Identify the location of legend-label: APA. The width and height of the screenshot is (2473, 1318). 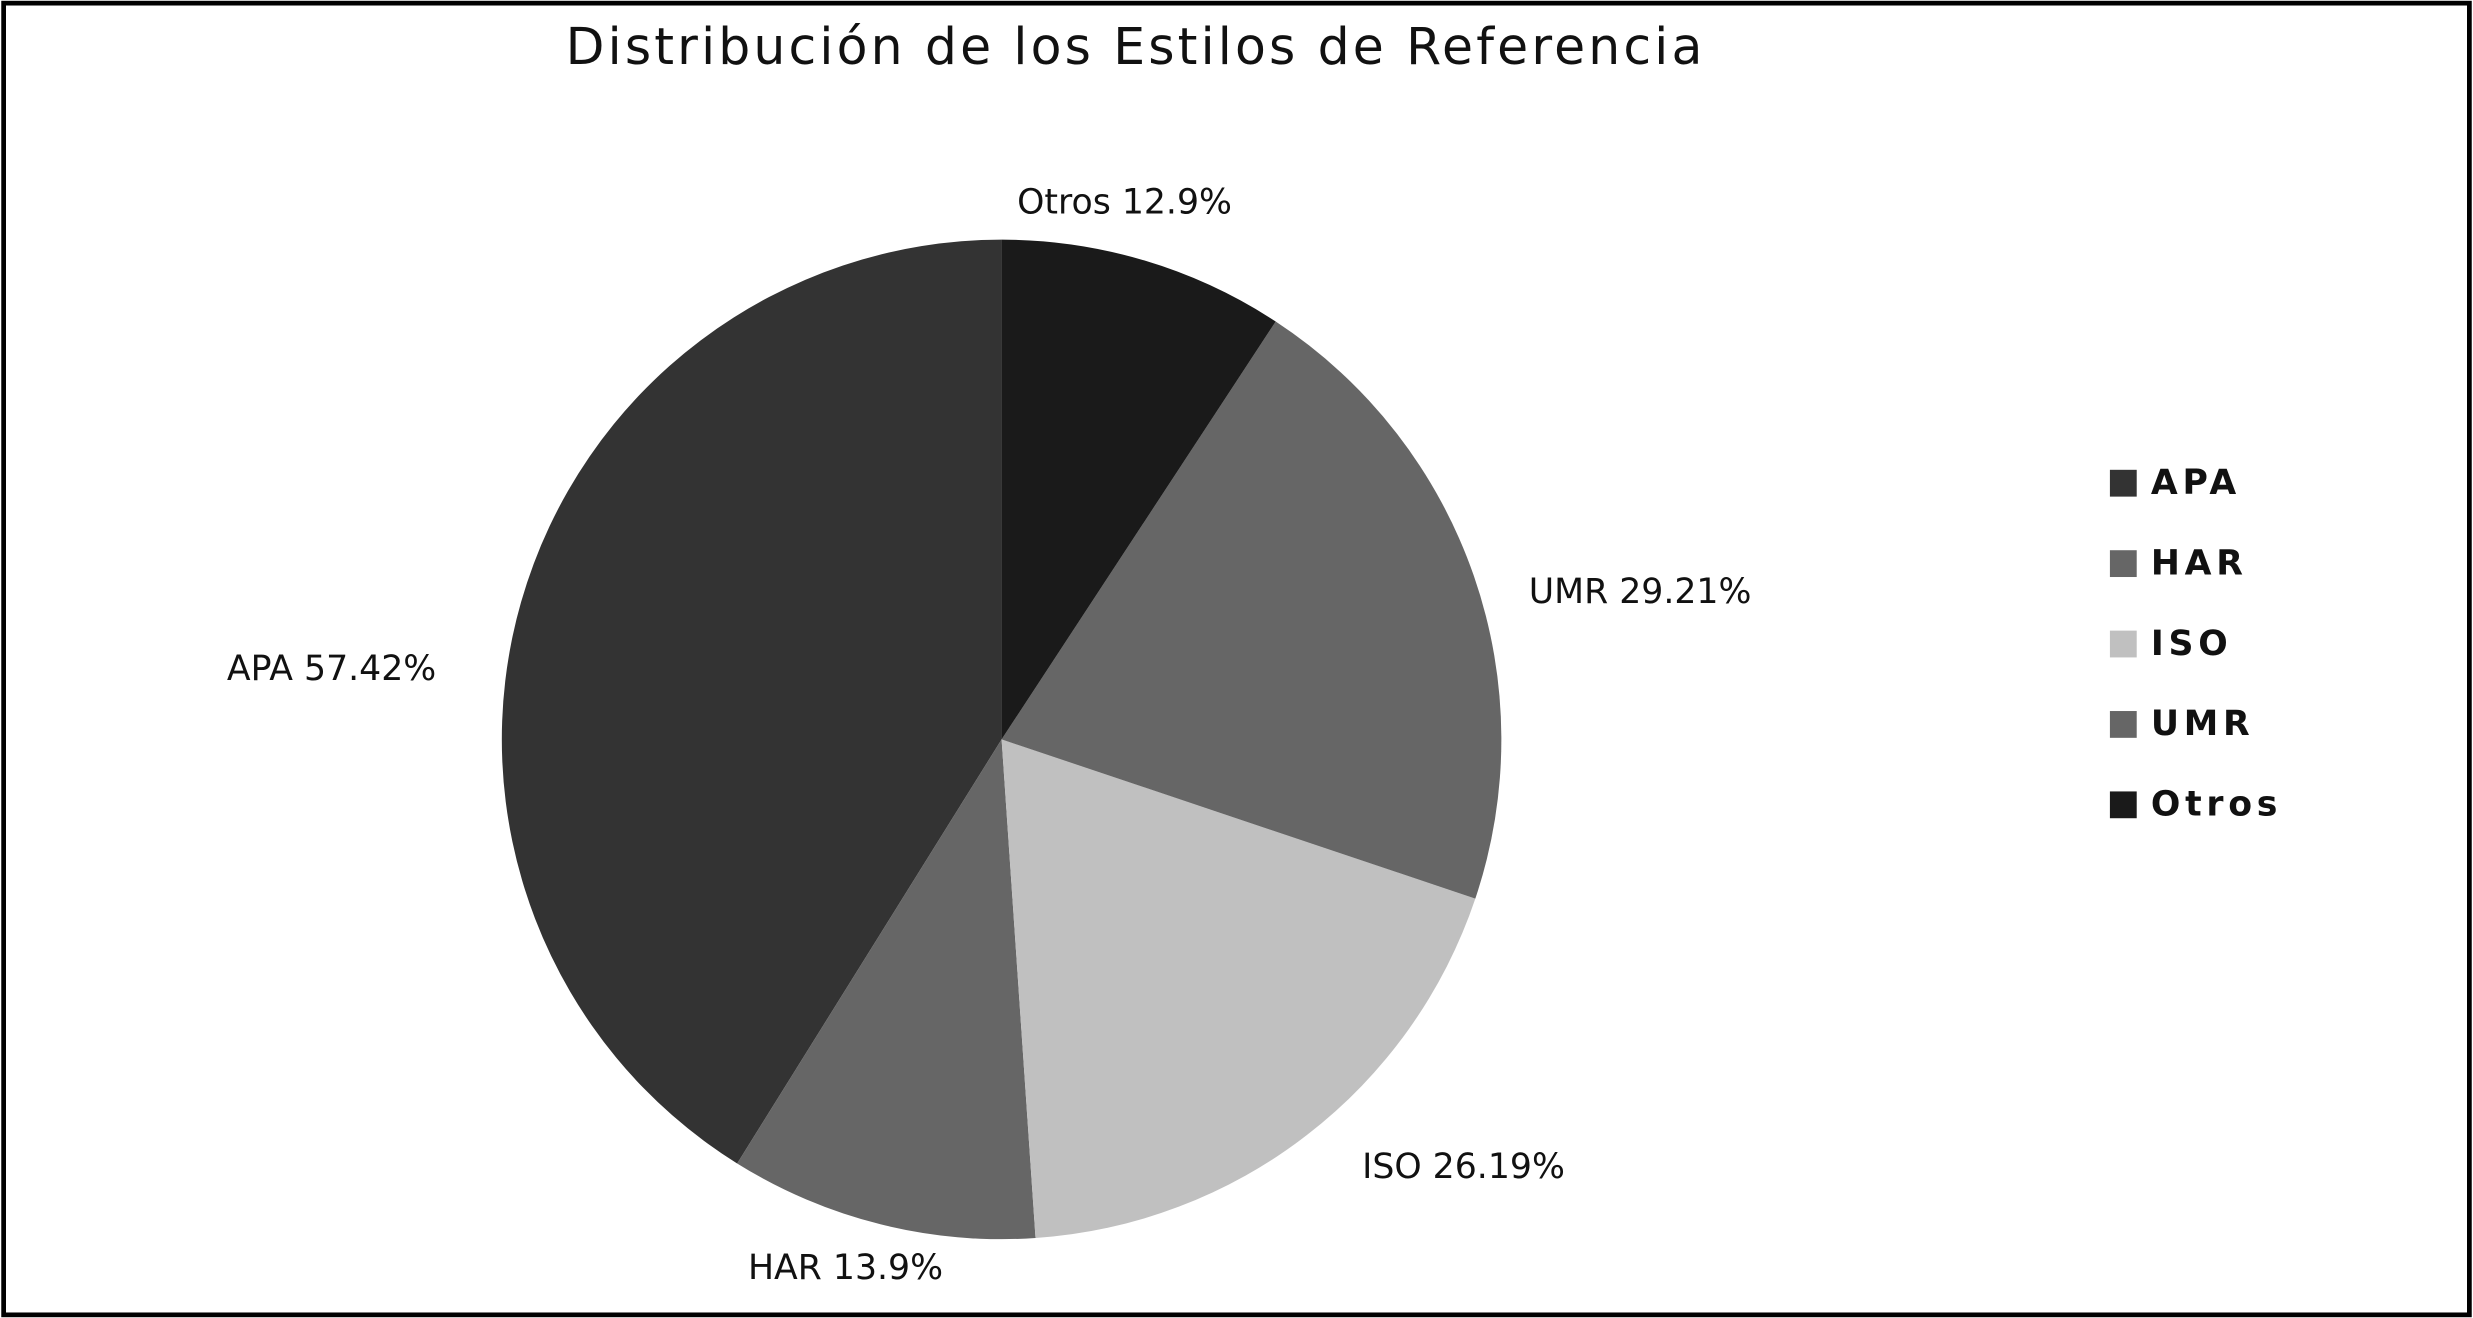
(2196, 483).